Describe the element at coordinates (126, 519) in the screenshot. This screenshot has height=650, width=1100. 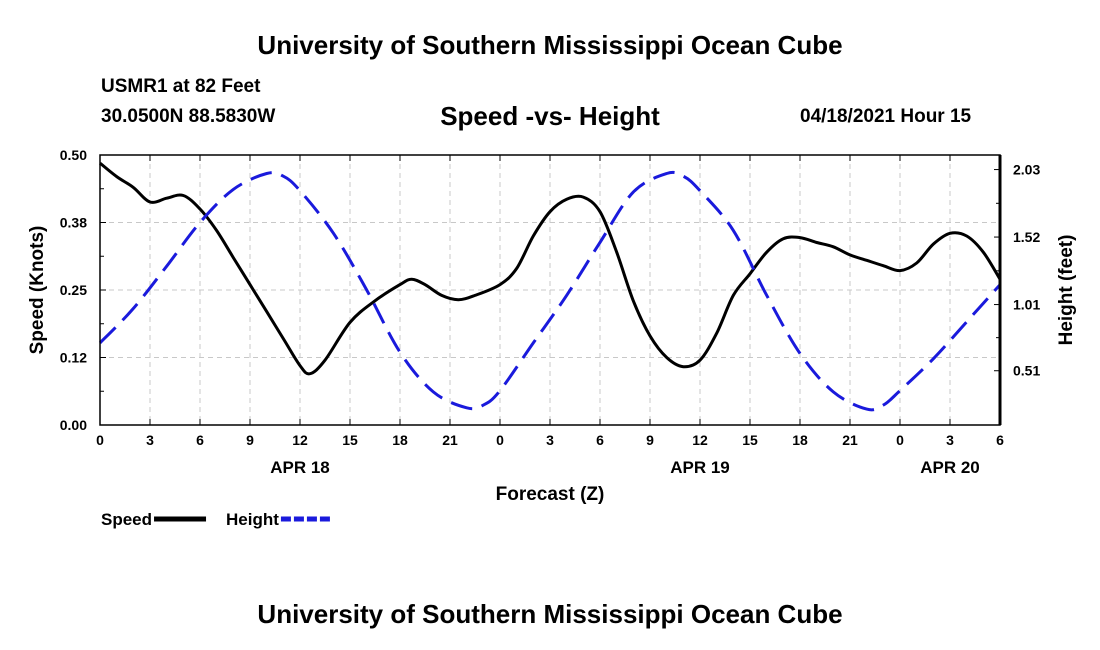
I see `legend-label: Speed` at that location.